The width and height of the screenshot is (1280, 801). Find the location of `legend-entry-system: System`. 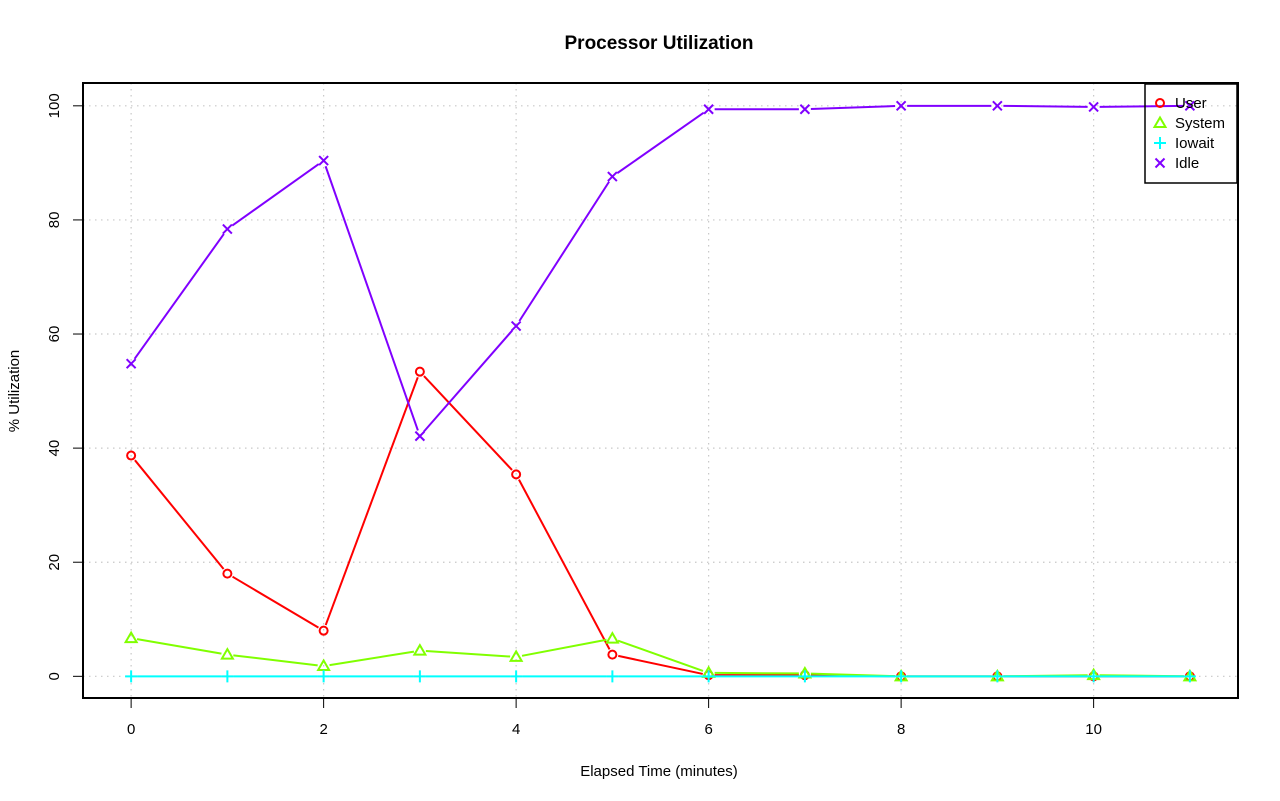

legend-entry-system: System is located at coordinates (1188, 123).